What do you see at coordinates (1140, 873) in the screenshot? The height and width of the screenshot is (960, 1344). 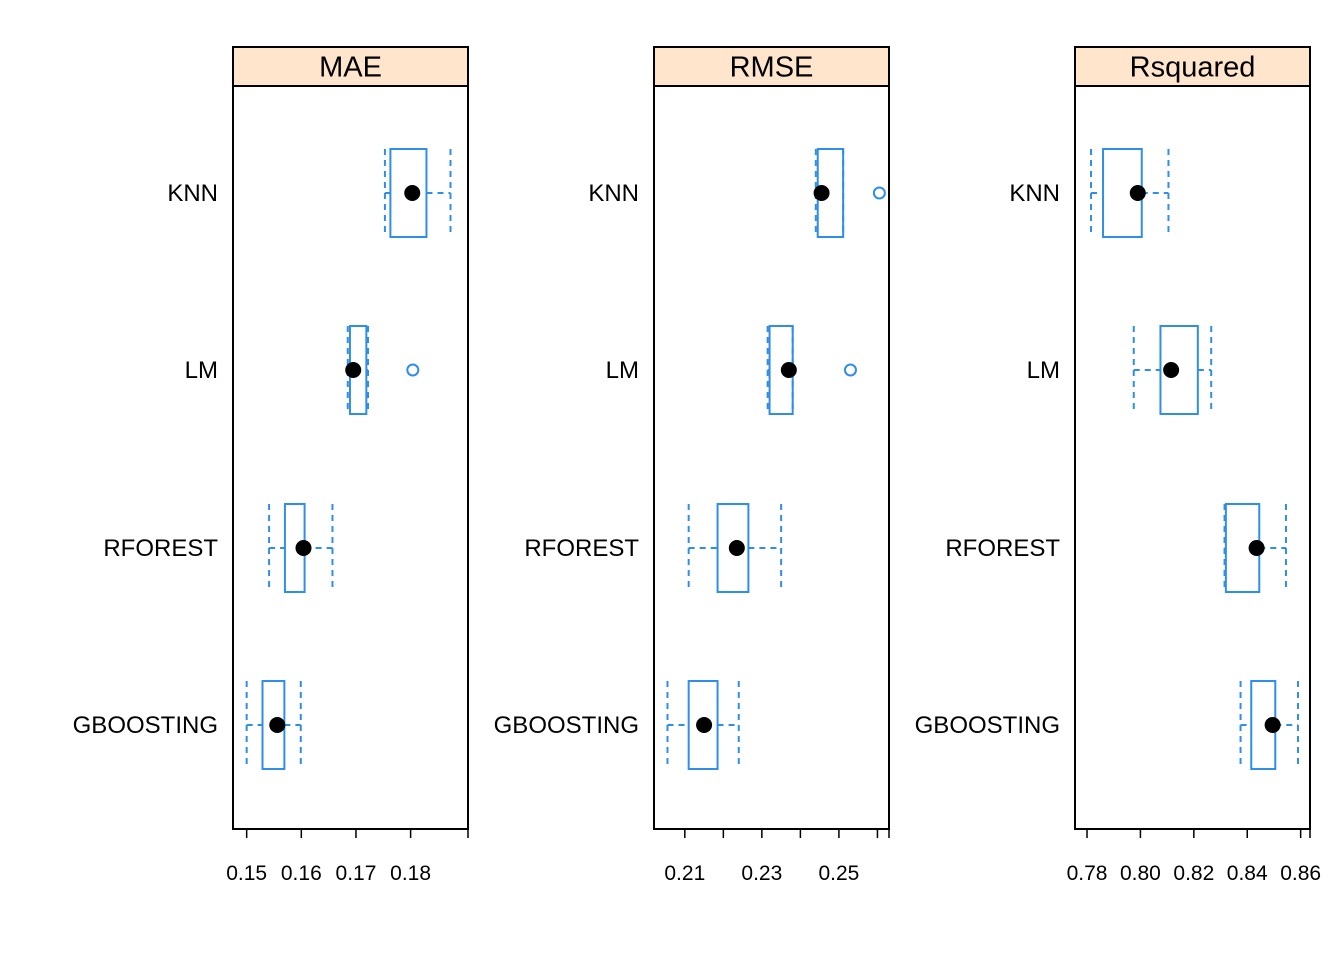 I see `x-tick-label: 0.80` at bounding box center [1140, 873].